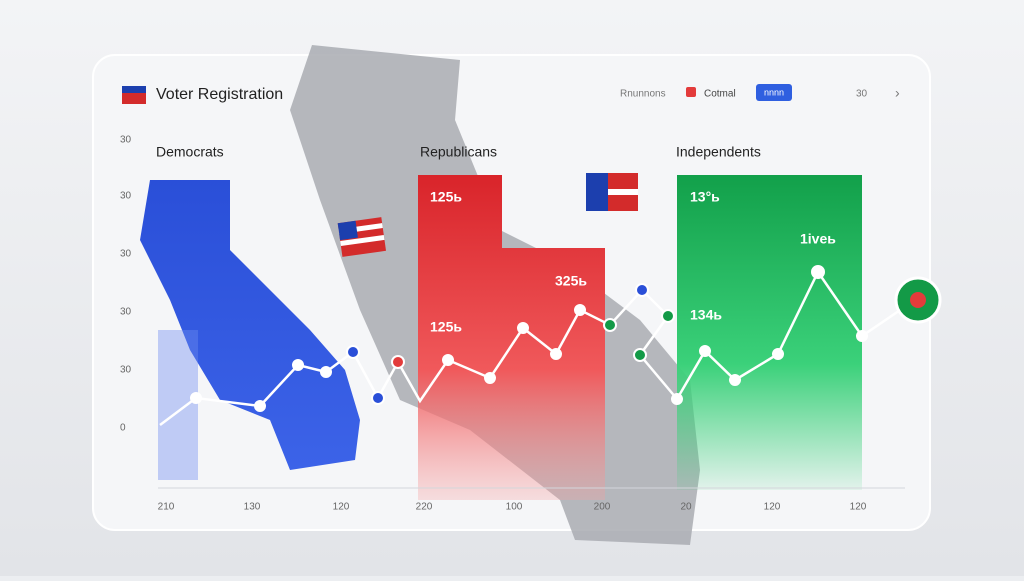  Describe the element at coordinates (691, 92) in the screenshot. I see `legend-swatch` at that location.